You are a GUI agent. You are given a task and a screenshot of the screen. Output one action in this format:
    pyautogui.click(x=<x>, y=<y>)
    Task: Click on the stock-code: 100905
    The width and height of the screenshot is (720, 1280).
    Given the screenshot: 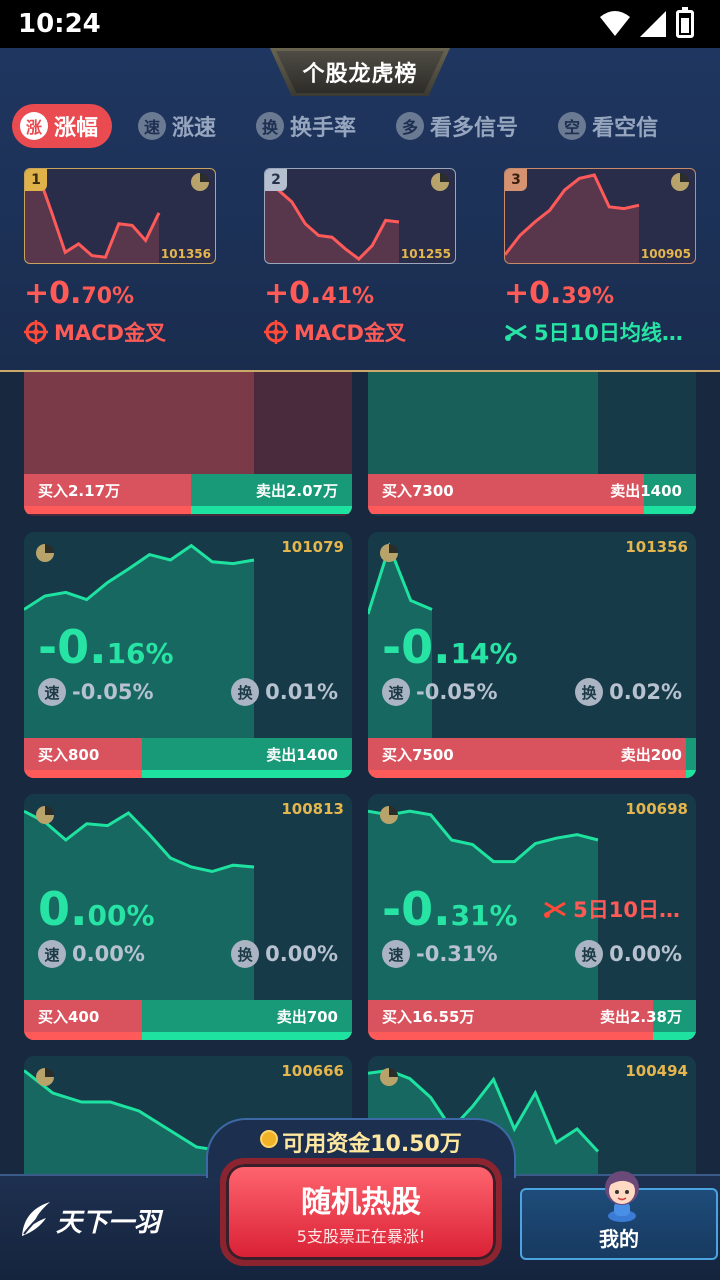 What is the action you would take?
    pyautogui.click(x=665, y=254)
    